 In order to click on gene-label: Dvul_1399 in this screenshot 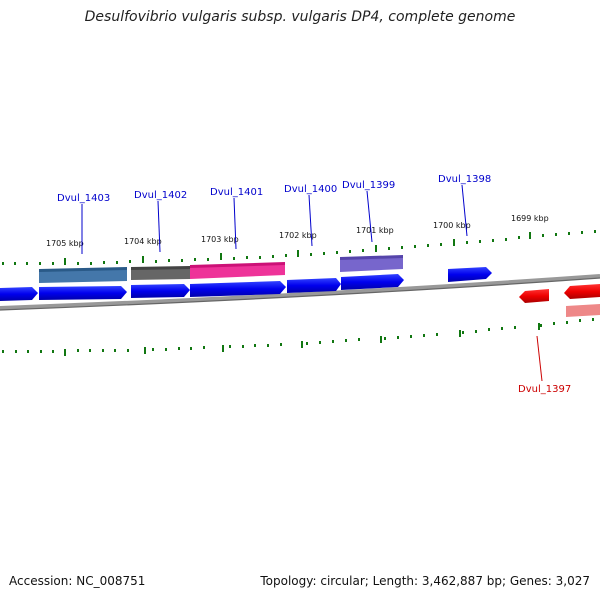, I will do `click(368, 185)`.